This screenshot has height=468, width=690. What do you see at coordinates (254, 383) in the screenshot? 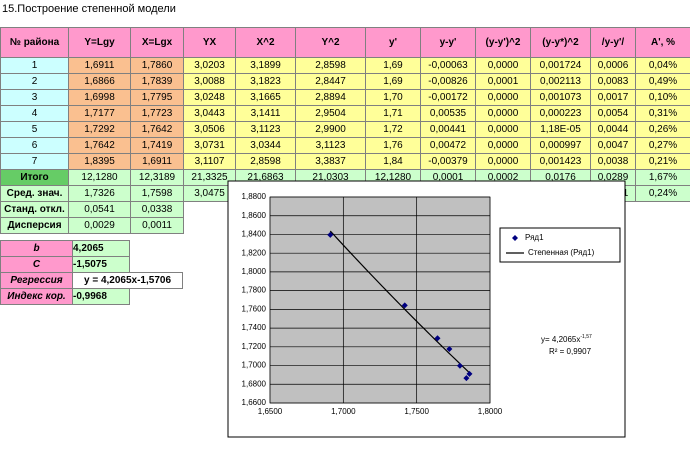
I see `y-tick-label: 1,6800` at bounding box center [254, 383].